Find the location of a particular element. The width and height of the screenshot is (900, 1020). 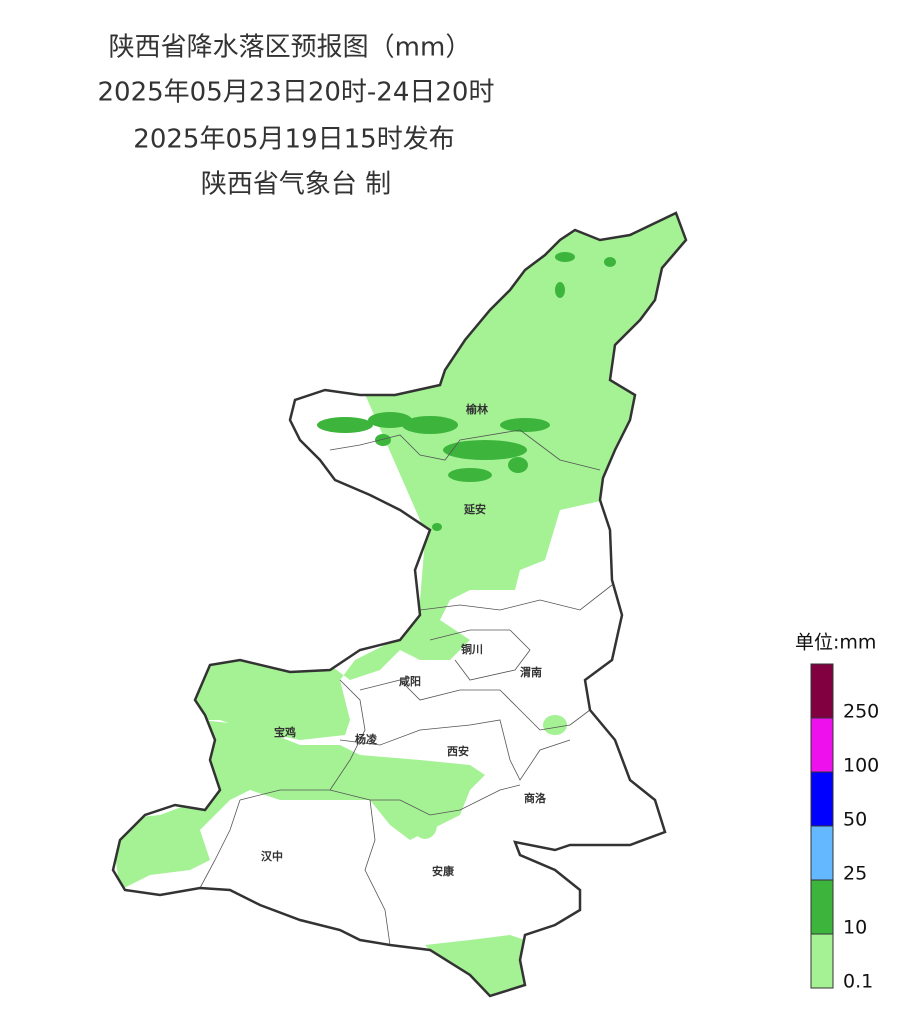

legend-label: 25 is located at coordinates (855, 874).